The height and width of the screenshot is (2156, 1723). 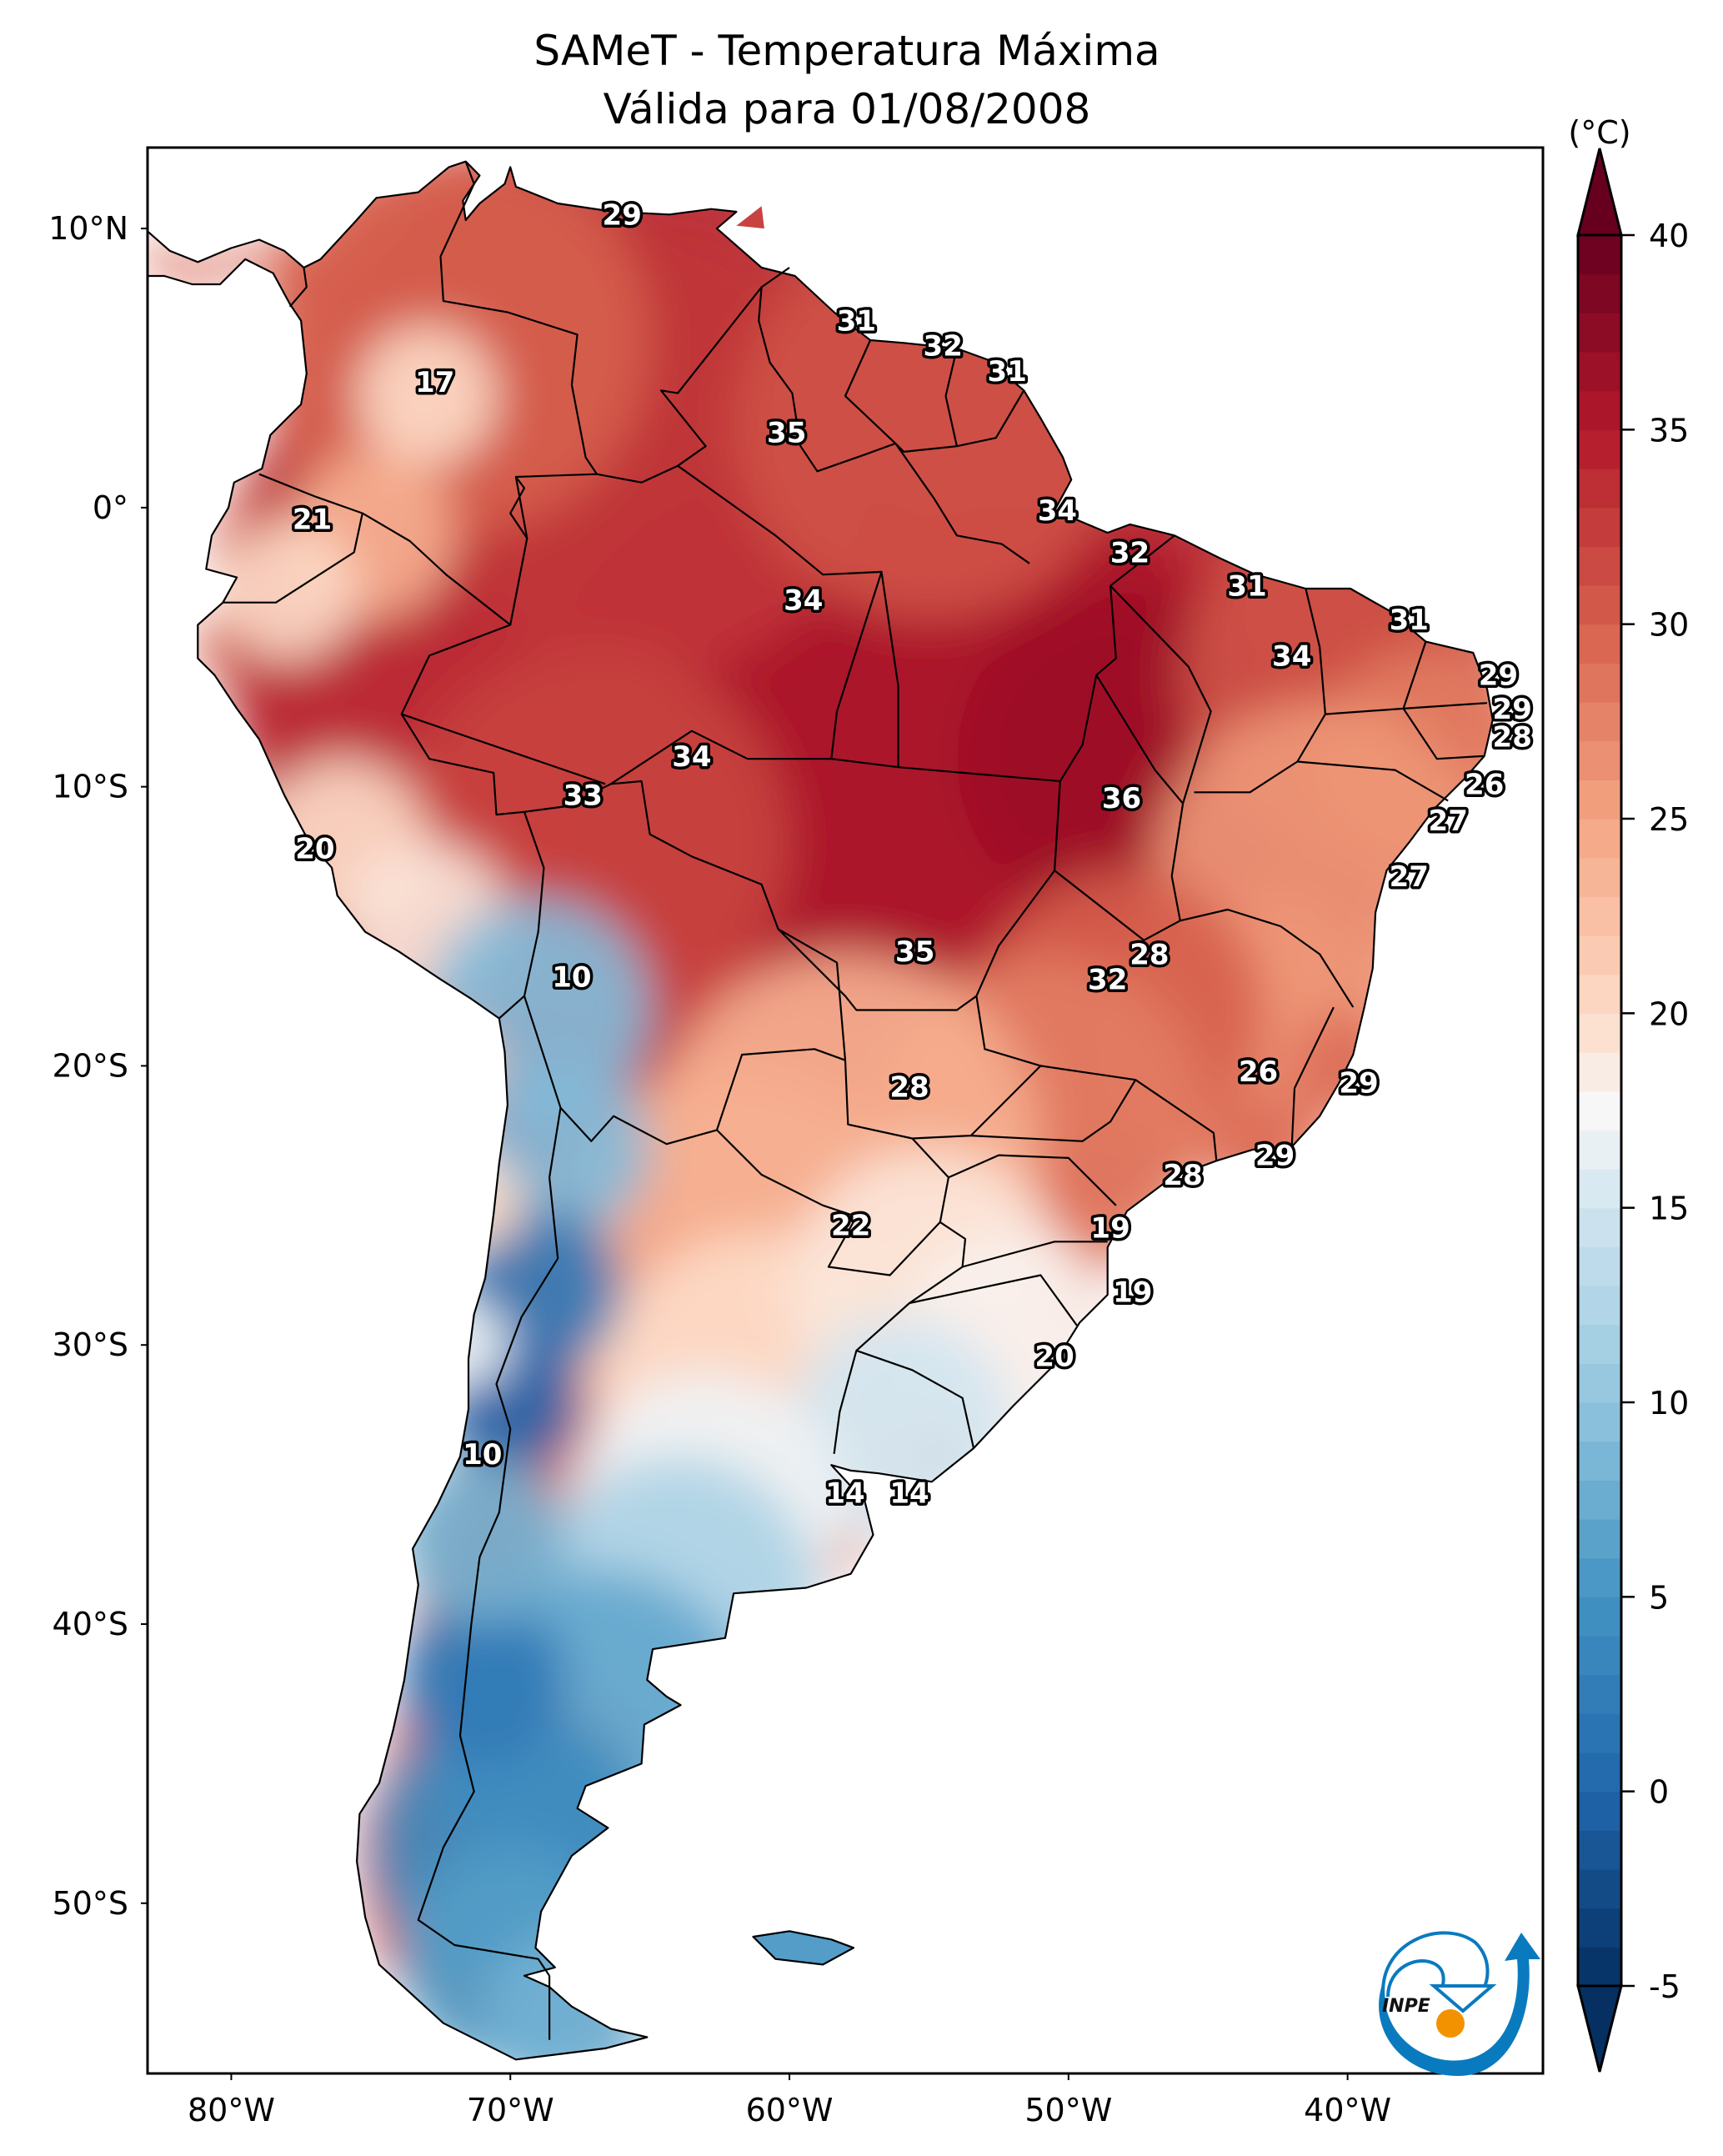 What do you see at coordinates (1669, 431) in the screenshot?
I see `colorbar-tick-label: 35` at bounding box center [1669, 431].